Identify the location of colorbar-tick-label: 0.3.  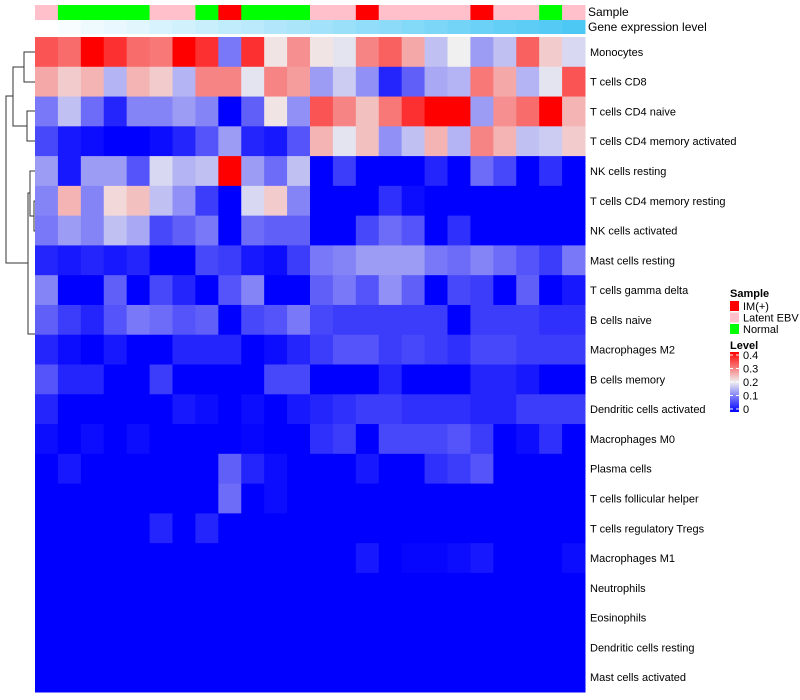
(750, 370).